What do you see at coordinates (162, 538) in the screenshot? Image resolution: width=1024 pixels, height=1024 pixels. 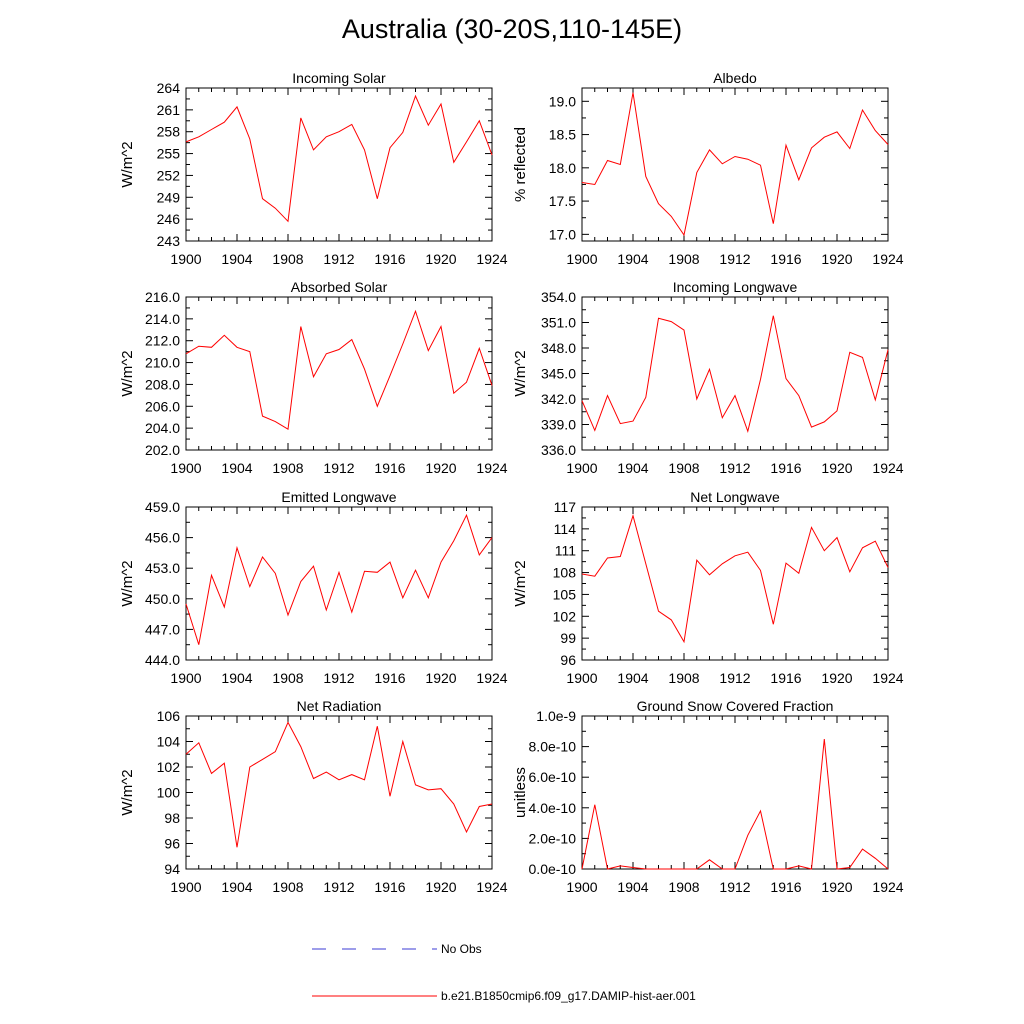 I see `y-tick-label: 456.0` at bounding box center [162, 538].